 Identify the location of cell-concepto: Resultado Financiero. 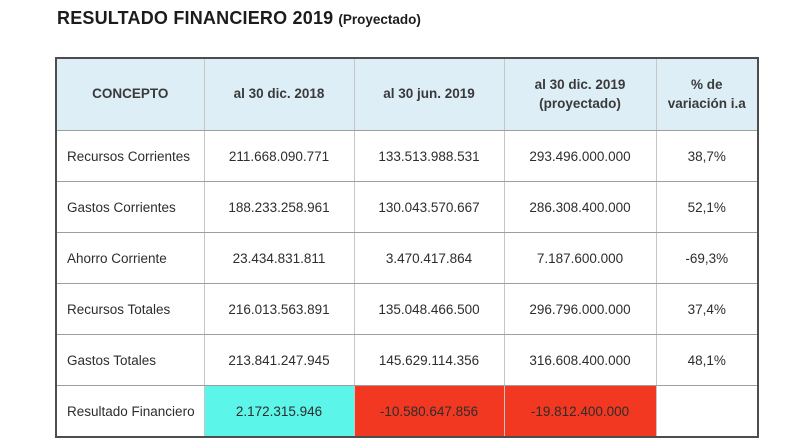
(130, 411).